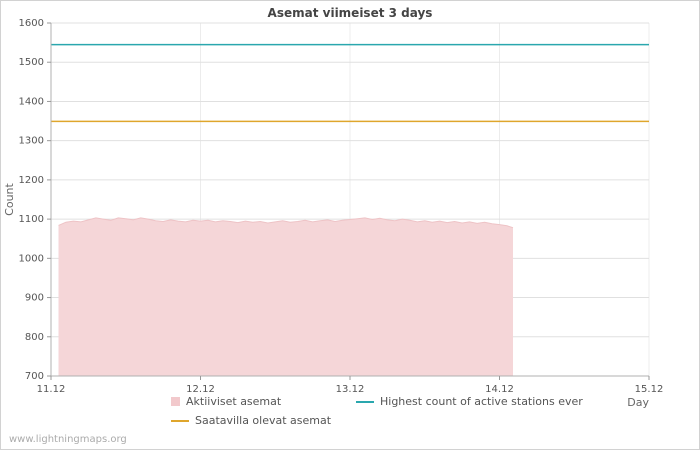 The image size is (700, 450). What do you see at coordinates (481, 401) in the screenshot?
I see `legend-label: Highest count of active stations ever` at bounding box center [481, 401].